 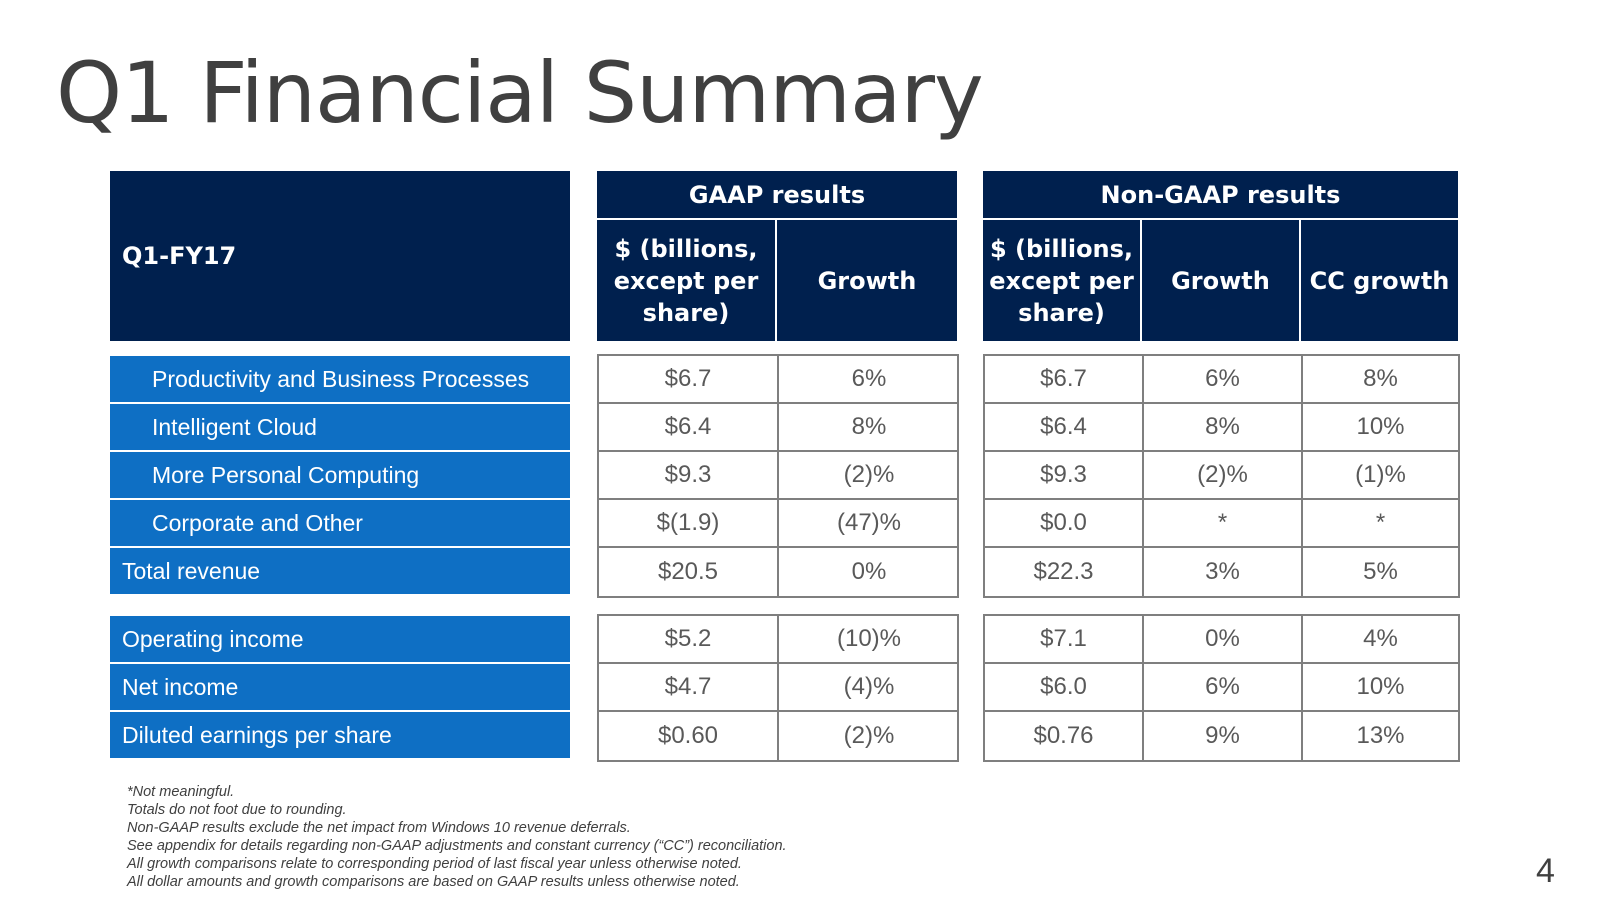 What do you see at coordinates (689, 640) in the screenshot?
I see `gaap-value-cell: $5.2` at bounding box center [689, 640].